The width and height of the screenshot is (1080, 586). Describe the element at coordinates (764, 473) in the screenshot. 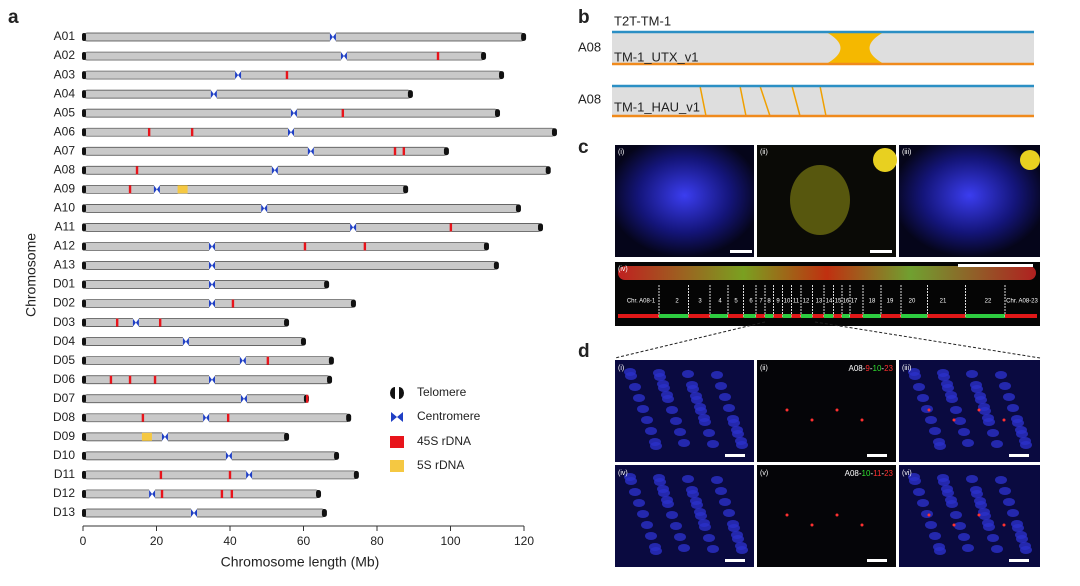

I see `subpanel-label: (v)` at that location.